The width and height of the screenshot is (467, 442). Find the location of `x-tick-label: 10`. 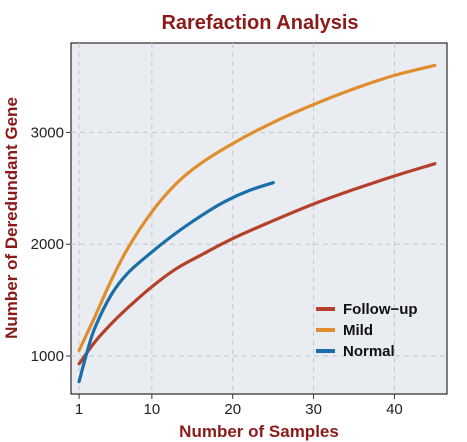

x-tick-label: 10 is located at coordinates (152, 409).